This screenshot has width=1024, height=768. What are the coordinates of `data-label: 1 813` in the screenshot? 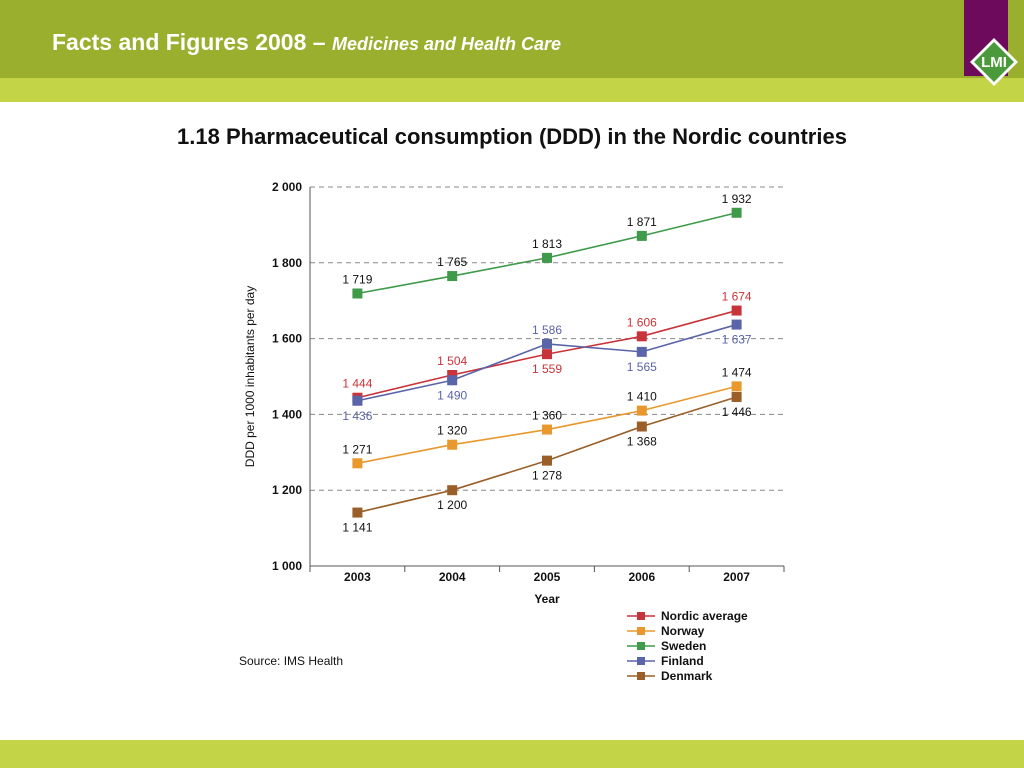 It's located at (547, 244).